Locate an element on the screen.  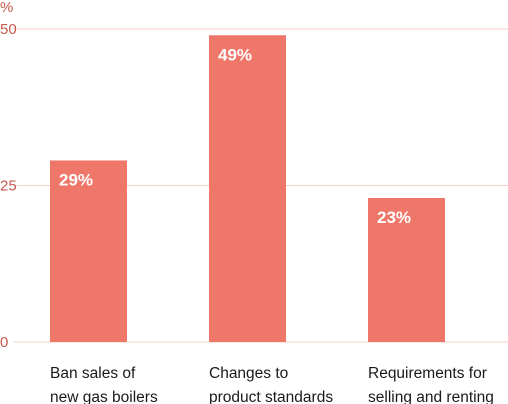
y-axis-unit-label: % is located at coordinates (6, 8).